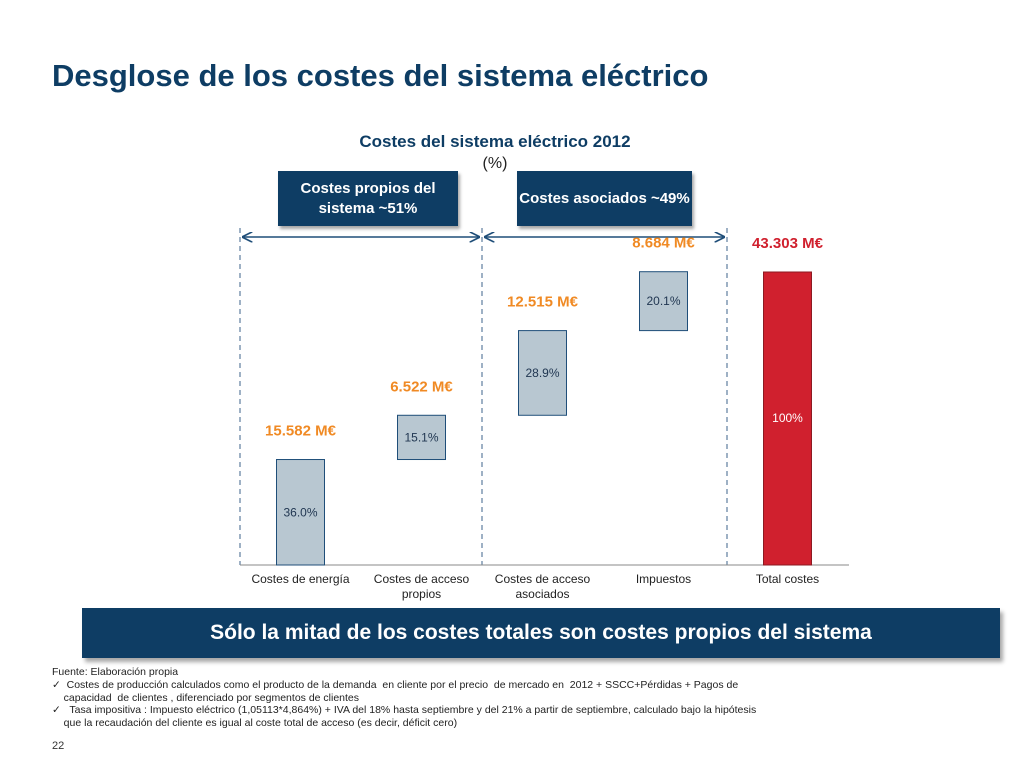 The image size is (1024, 768). I want to click on bar-value-label: 100%, so click(787, 418).